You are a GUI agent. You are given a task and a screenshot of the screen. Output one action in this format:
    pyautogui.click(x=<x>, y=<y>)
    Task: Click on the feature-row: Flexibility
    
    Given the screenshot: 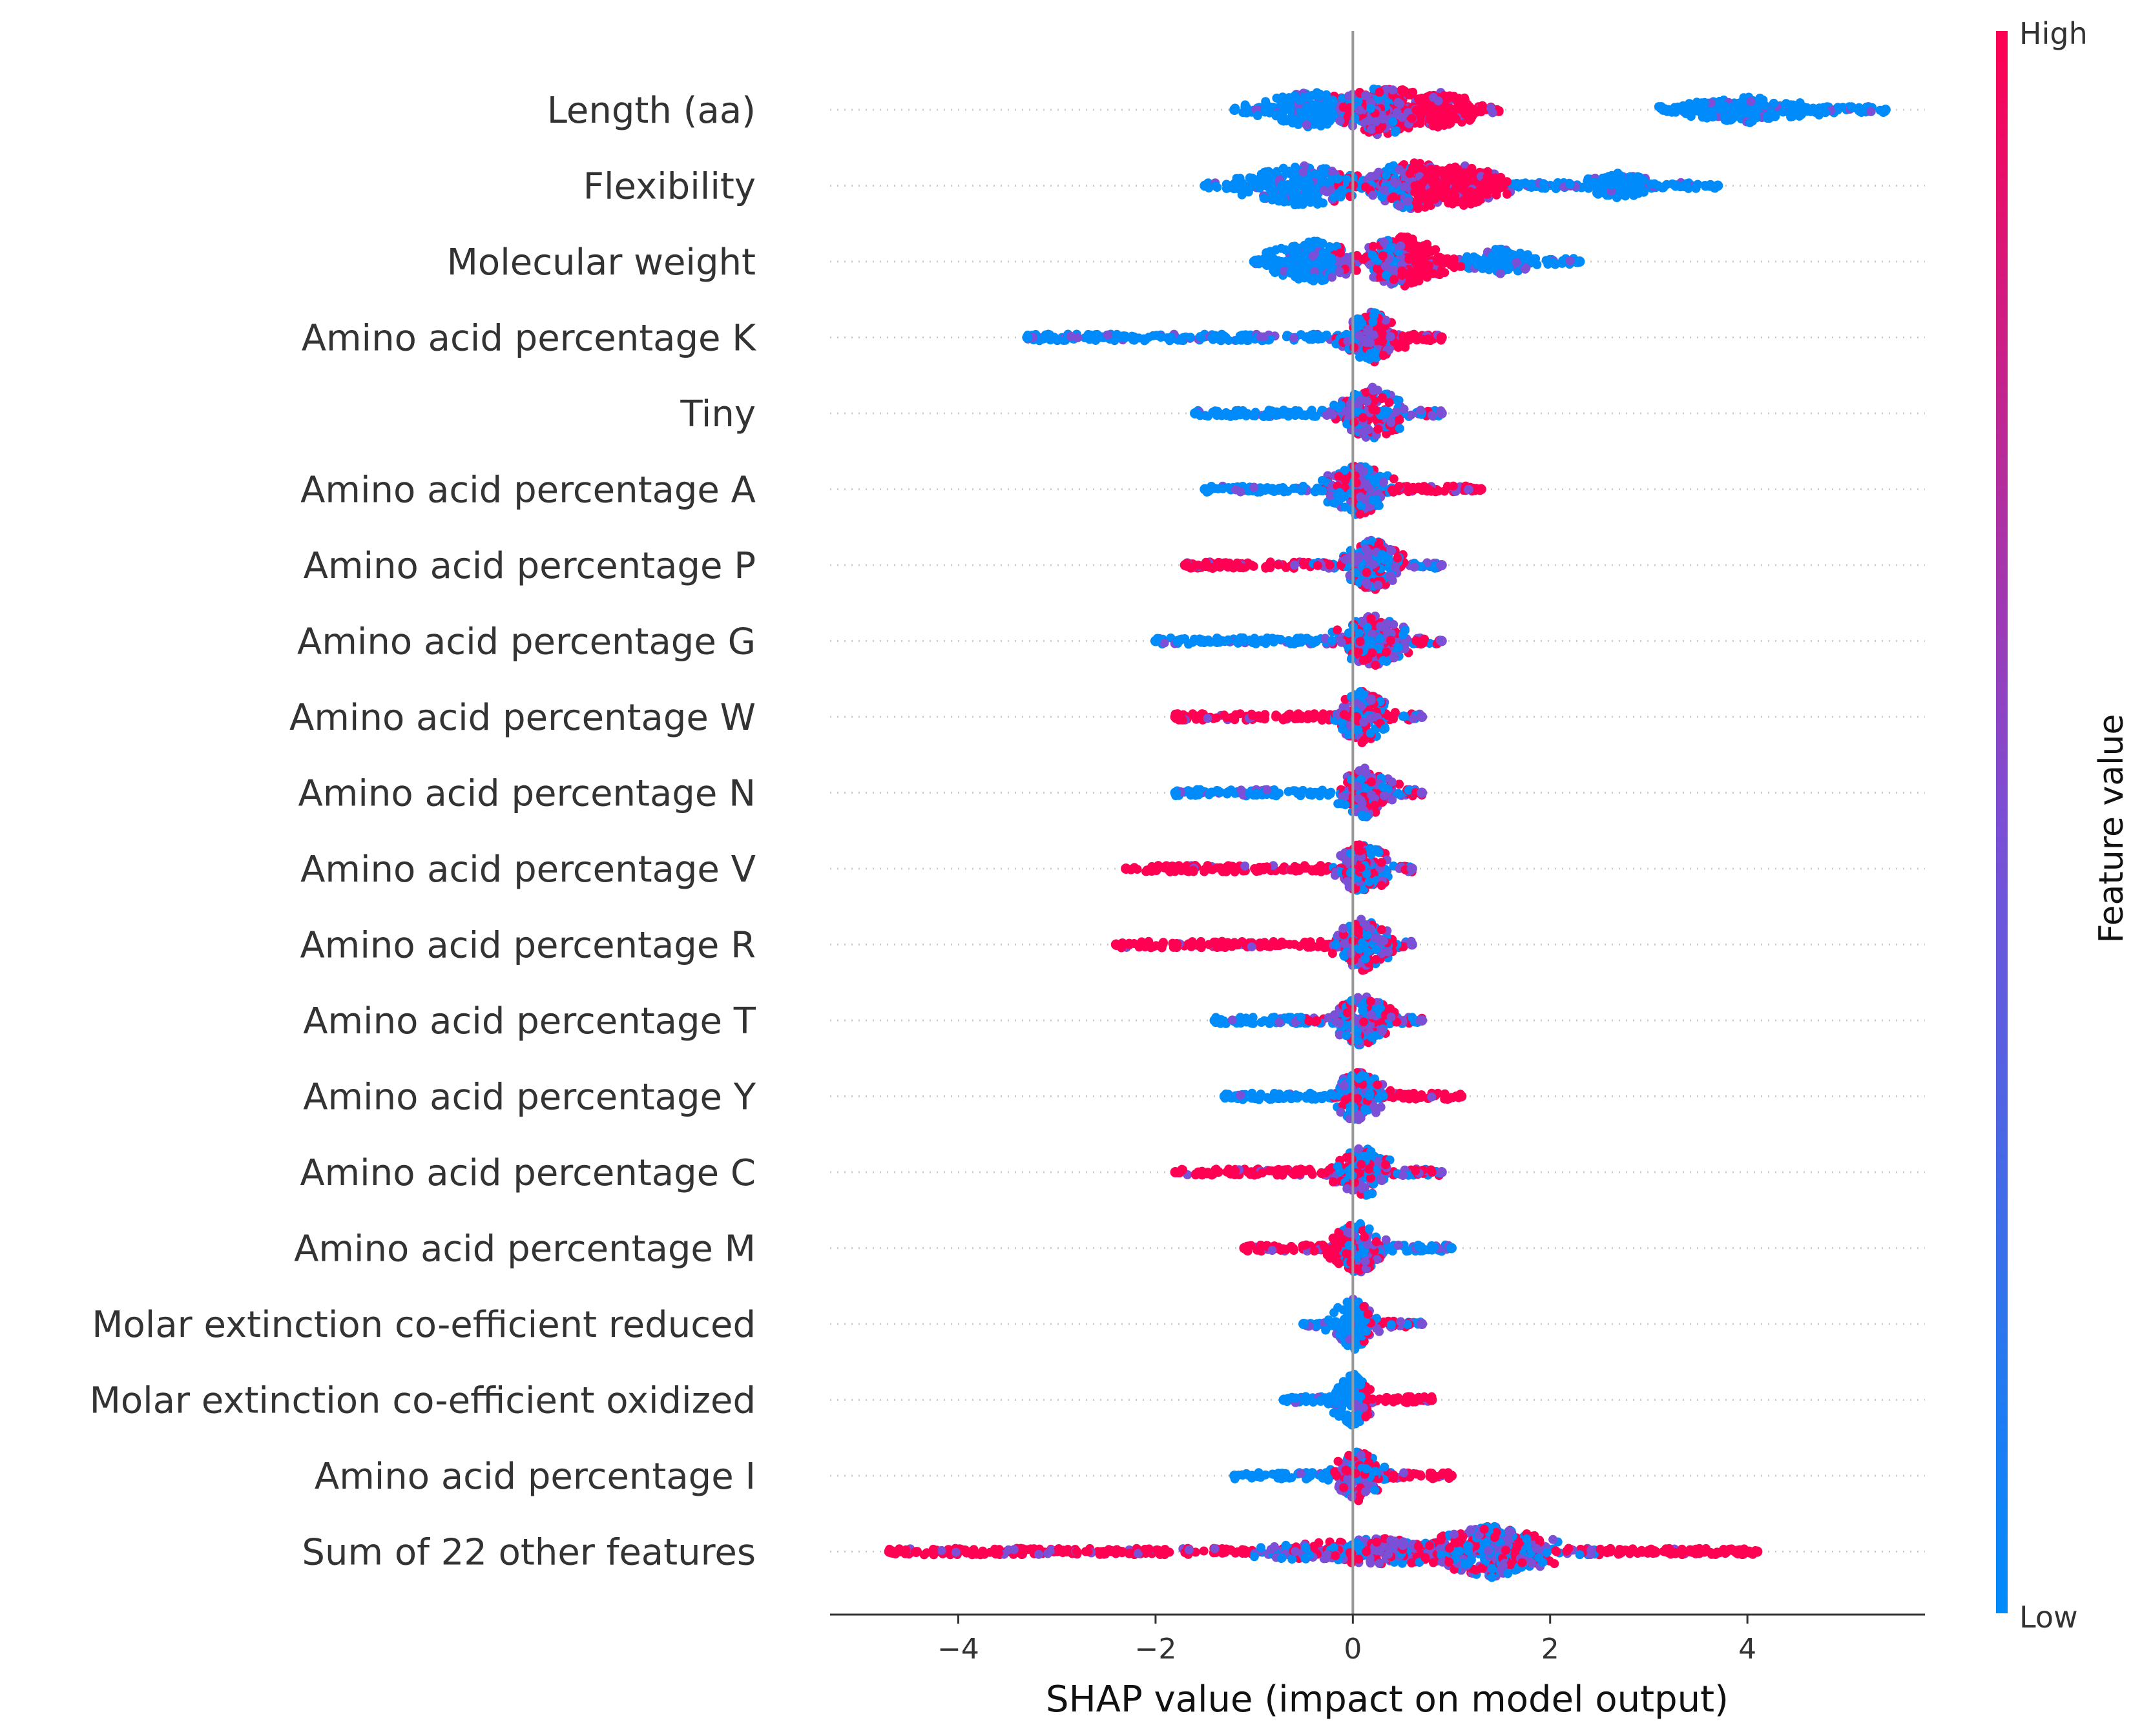 What is the action you would take?
    pyautogui.click(x=1254, y=185)
    